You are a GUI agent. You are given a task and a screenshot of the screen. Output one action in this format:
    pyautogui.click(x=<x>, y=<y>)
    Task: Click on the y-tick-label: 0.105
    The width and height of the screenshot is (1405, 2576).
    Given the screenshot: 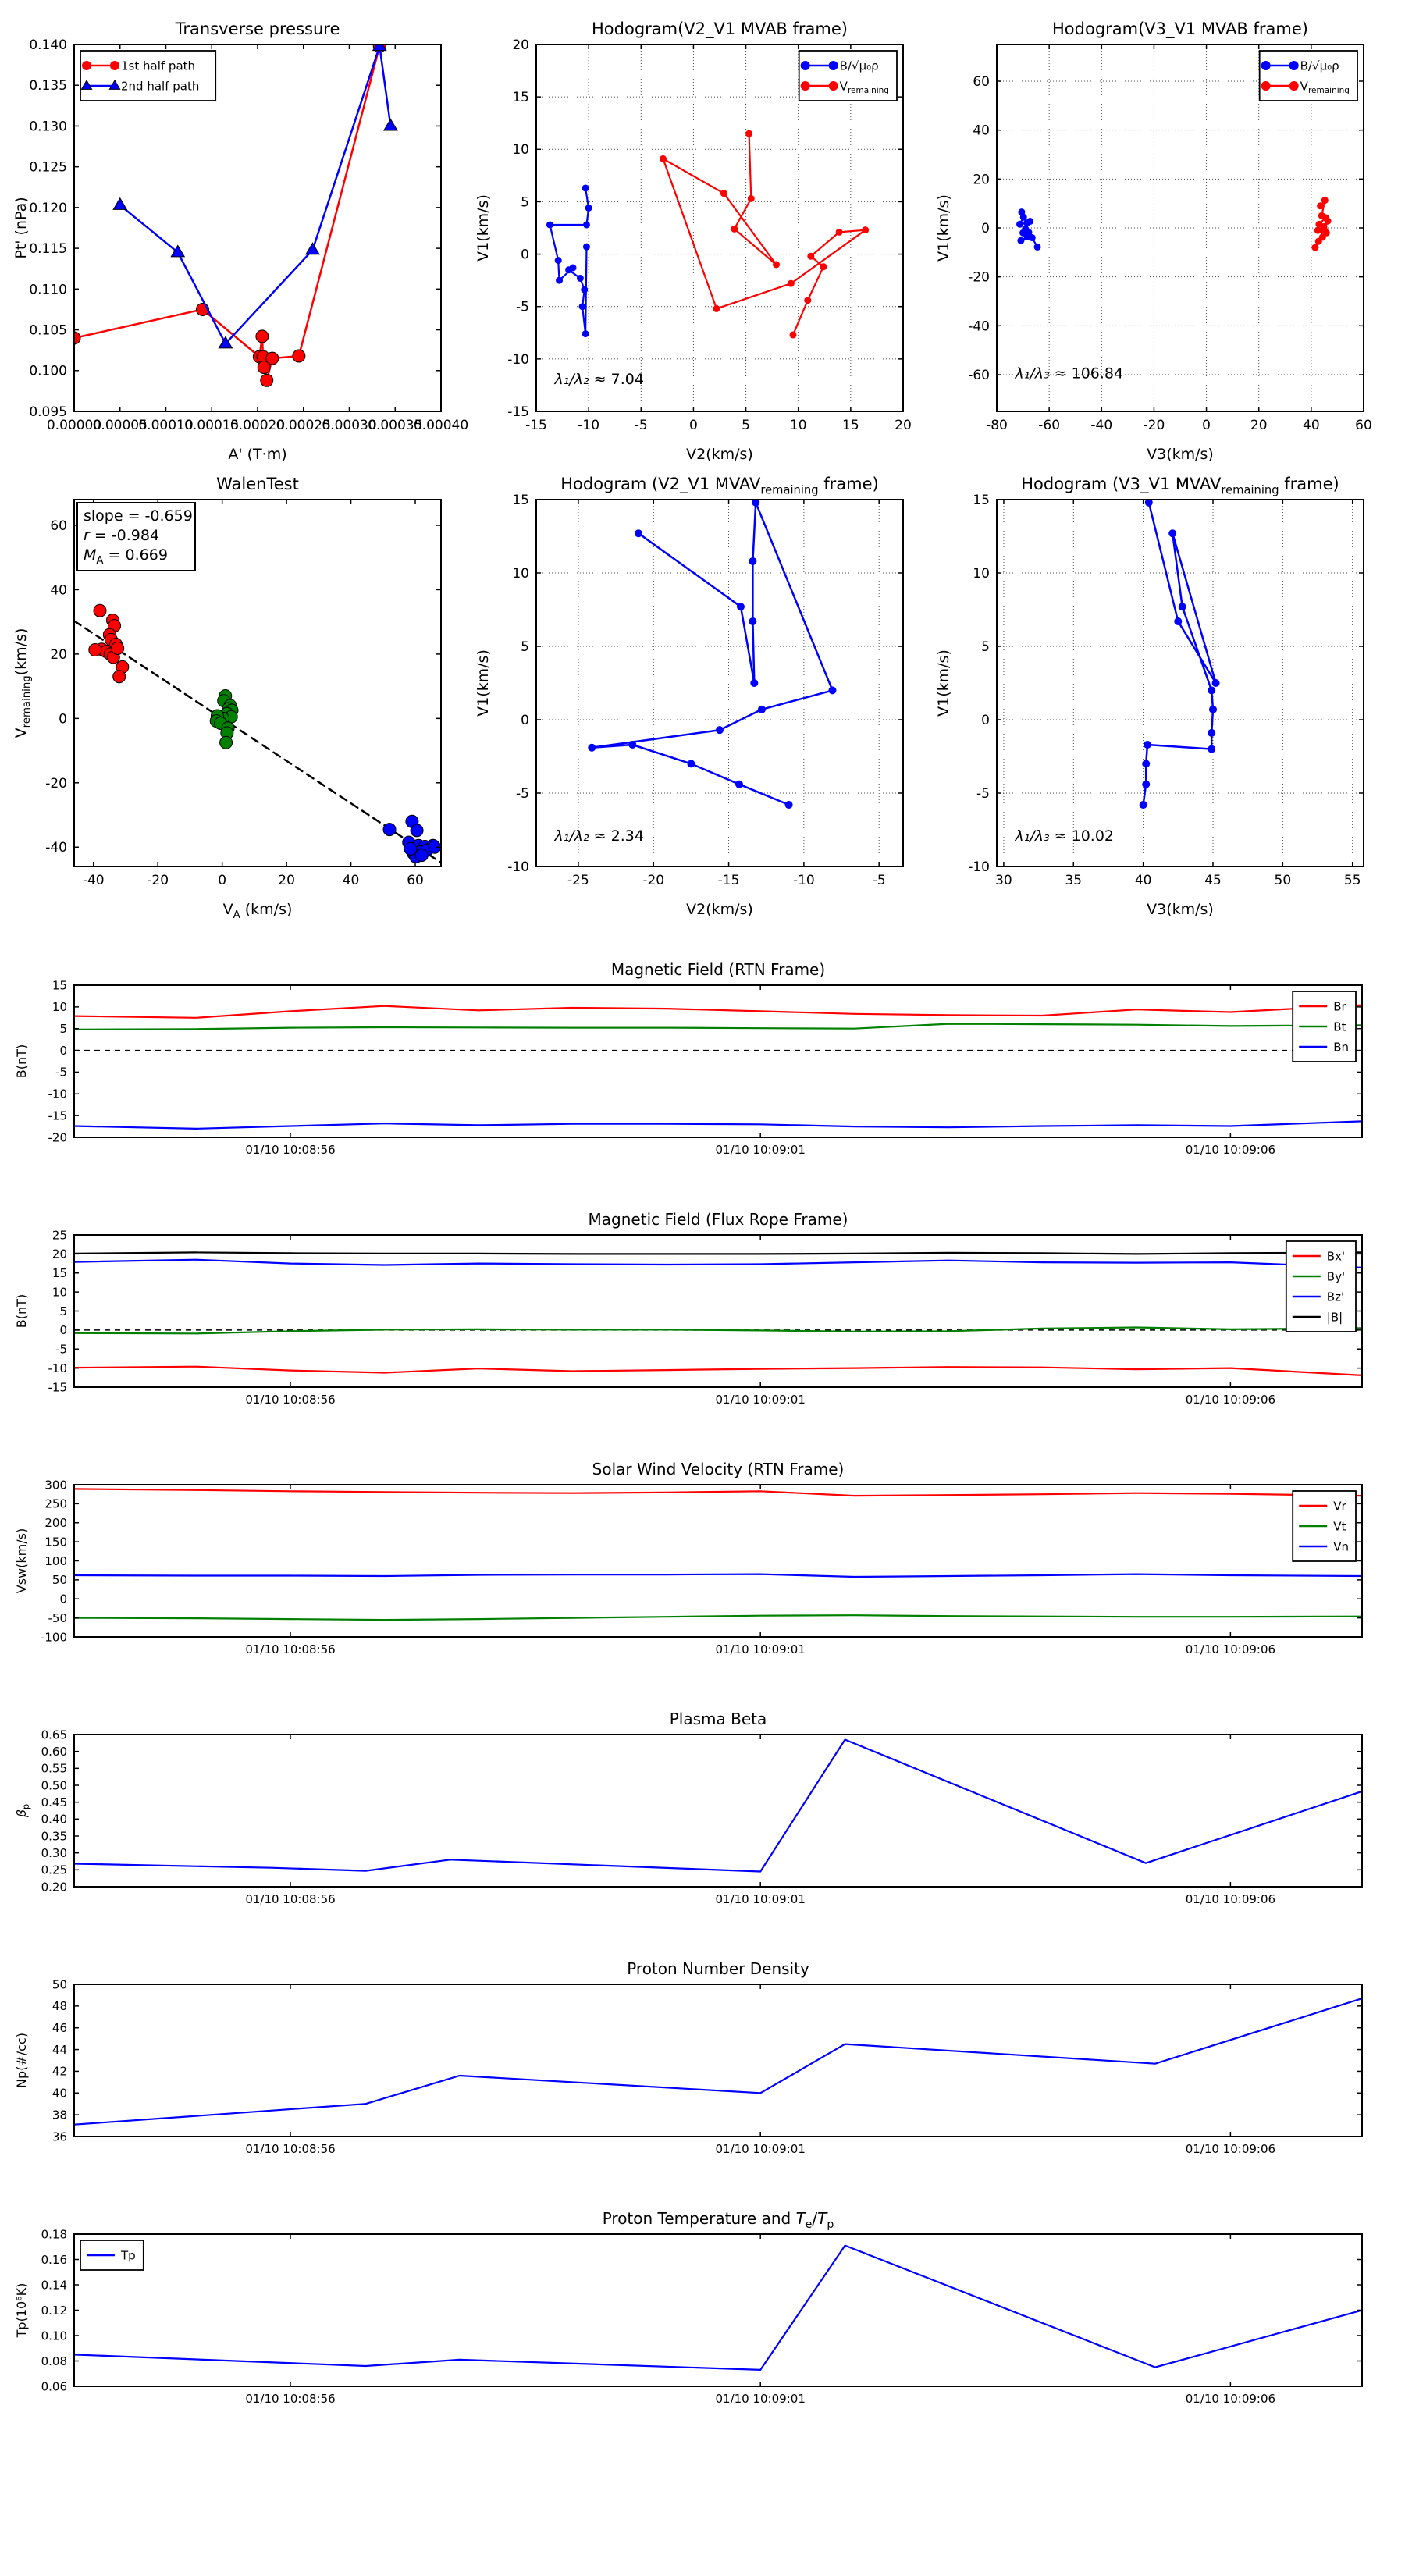 What is the action you would take?
    pyautogui.click(x=48, y=331)
    